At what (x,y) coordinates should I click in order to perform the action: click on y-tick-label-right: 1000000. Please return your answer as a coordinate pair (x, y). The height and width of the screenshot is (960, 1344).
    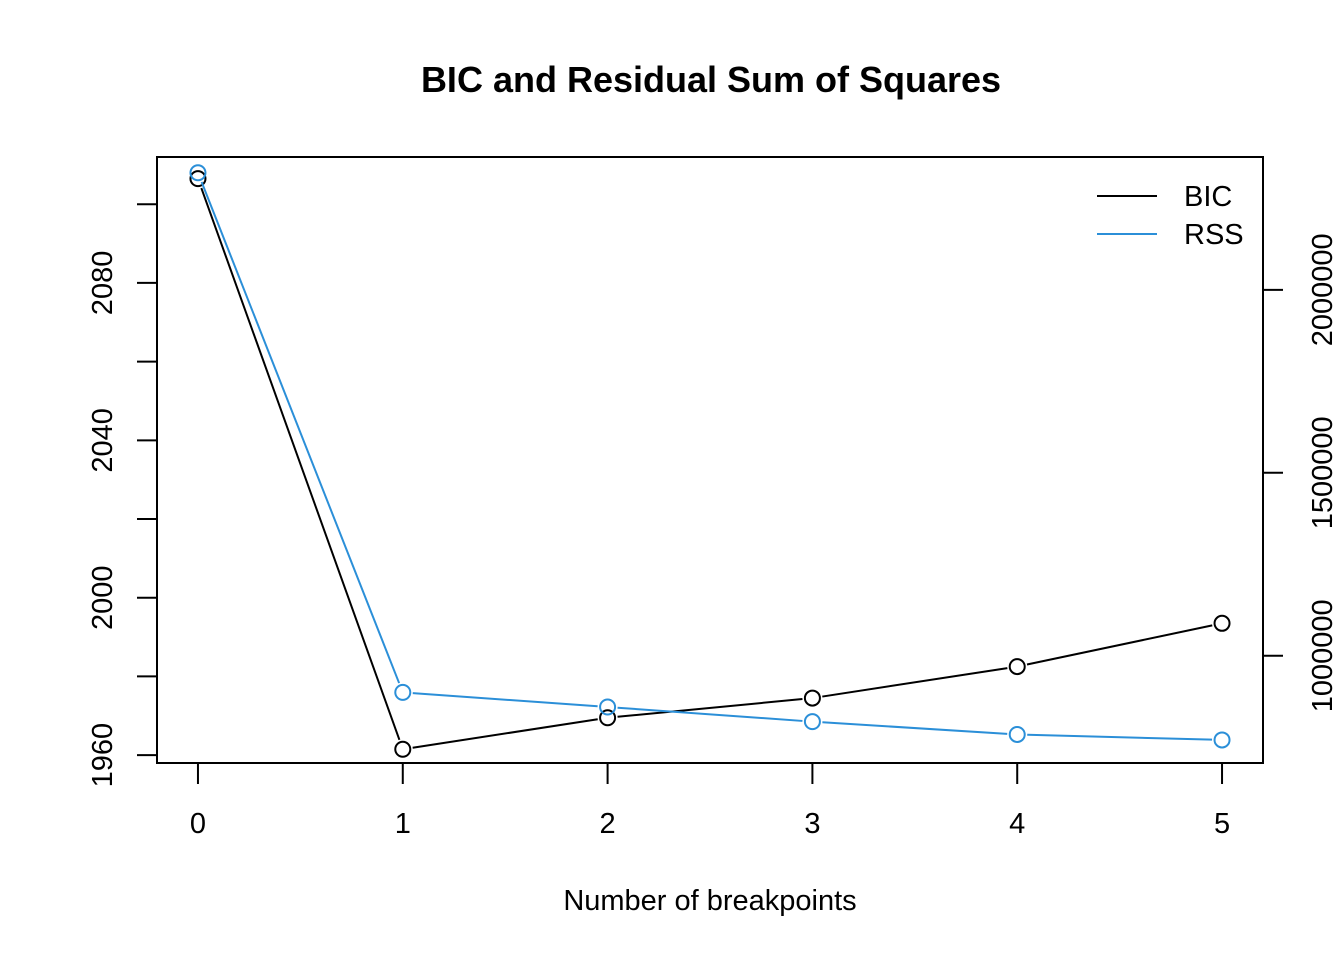
    Looking at the image, I should click on (1323, 655).